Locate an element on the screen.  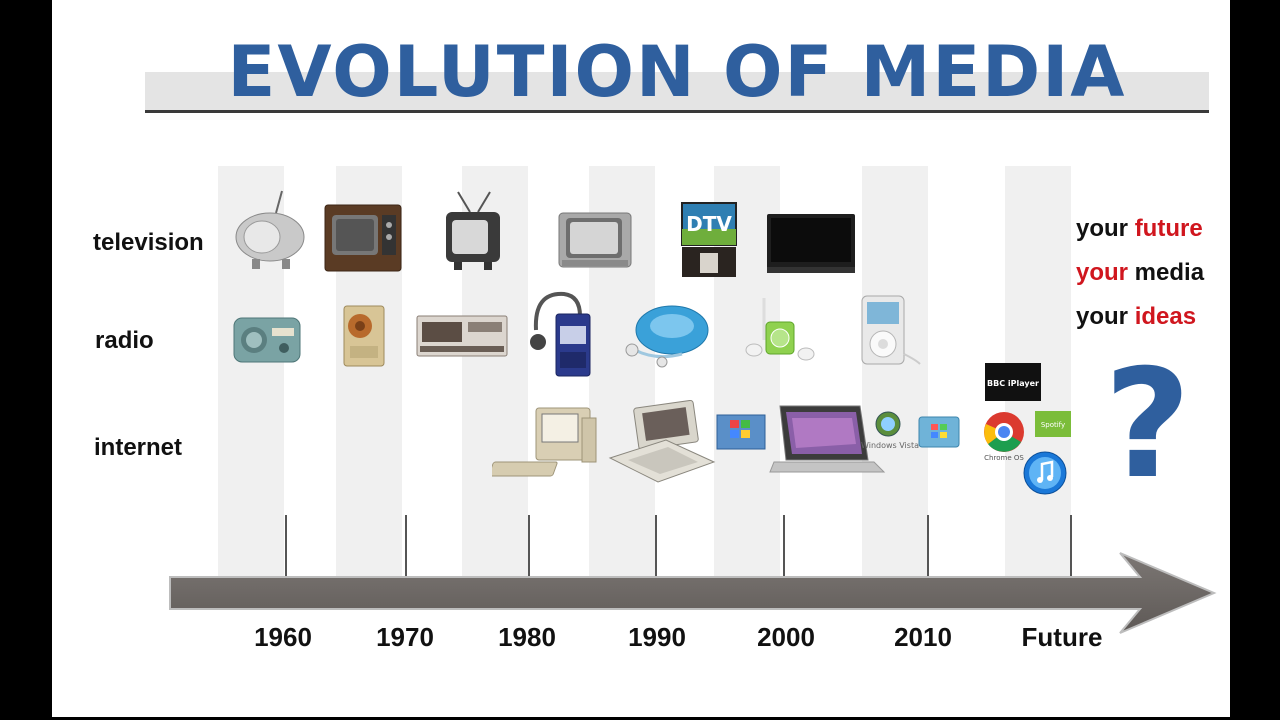
tv-2000-image is located at coordinates (811, 243).